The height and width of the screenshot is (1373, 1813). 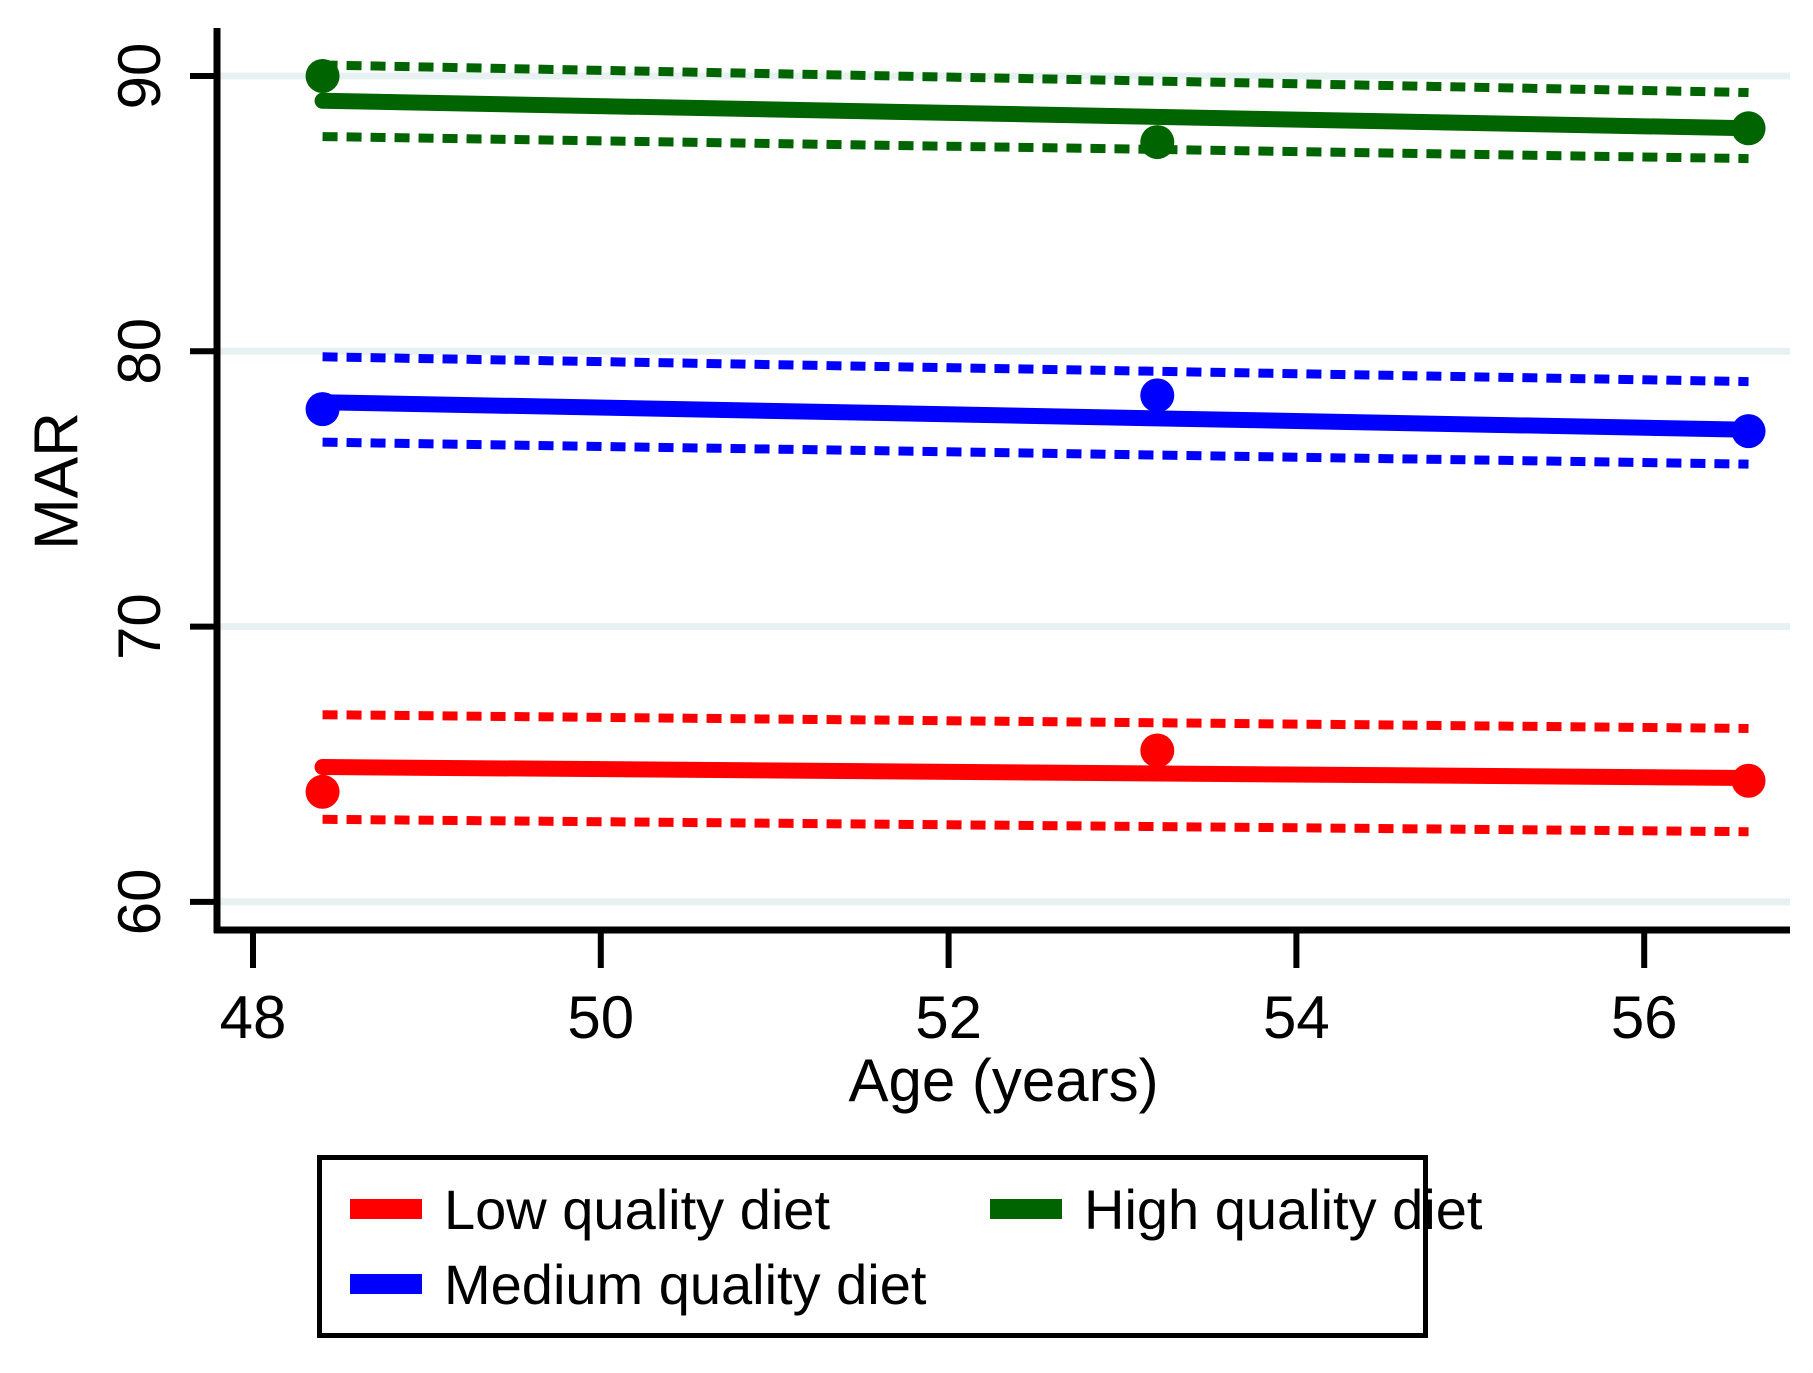 What do you see at coordinates (253, 1017) in the screenshot?
I see `x-tick-label: 48` at bounding box center [253, 1017].